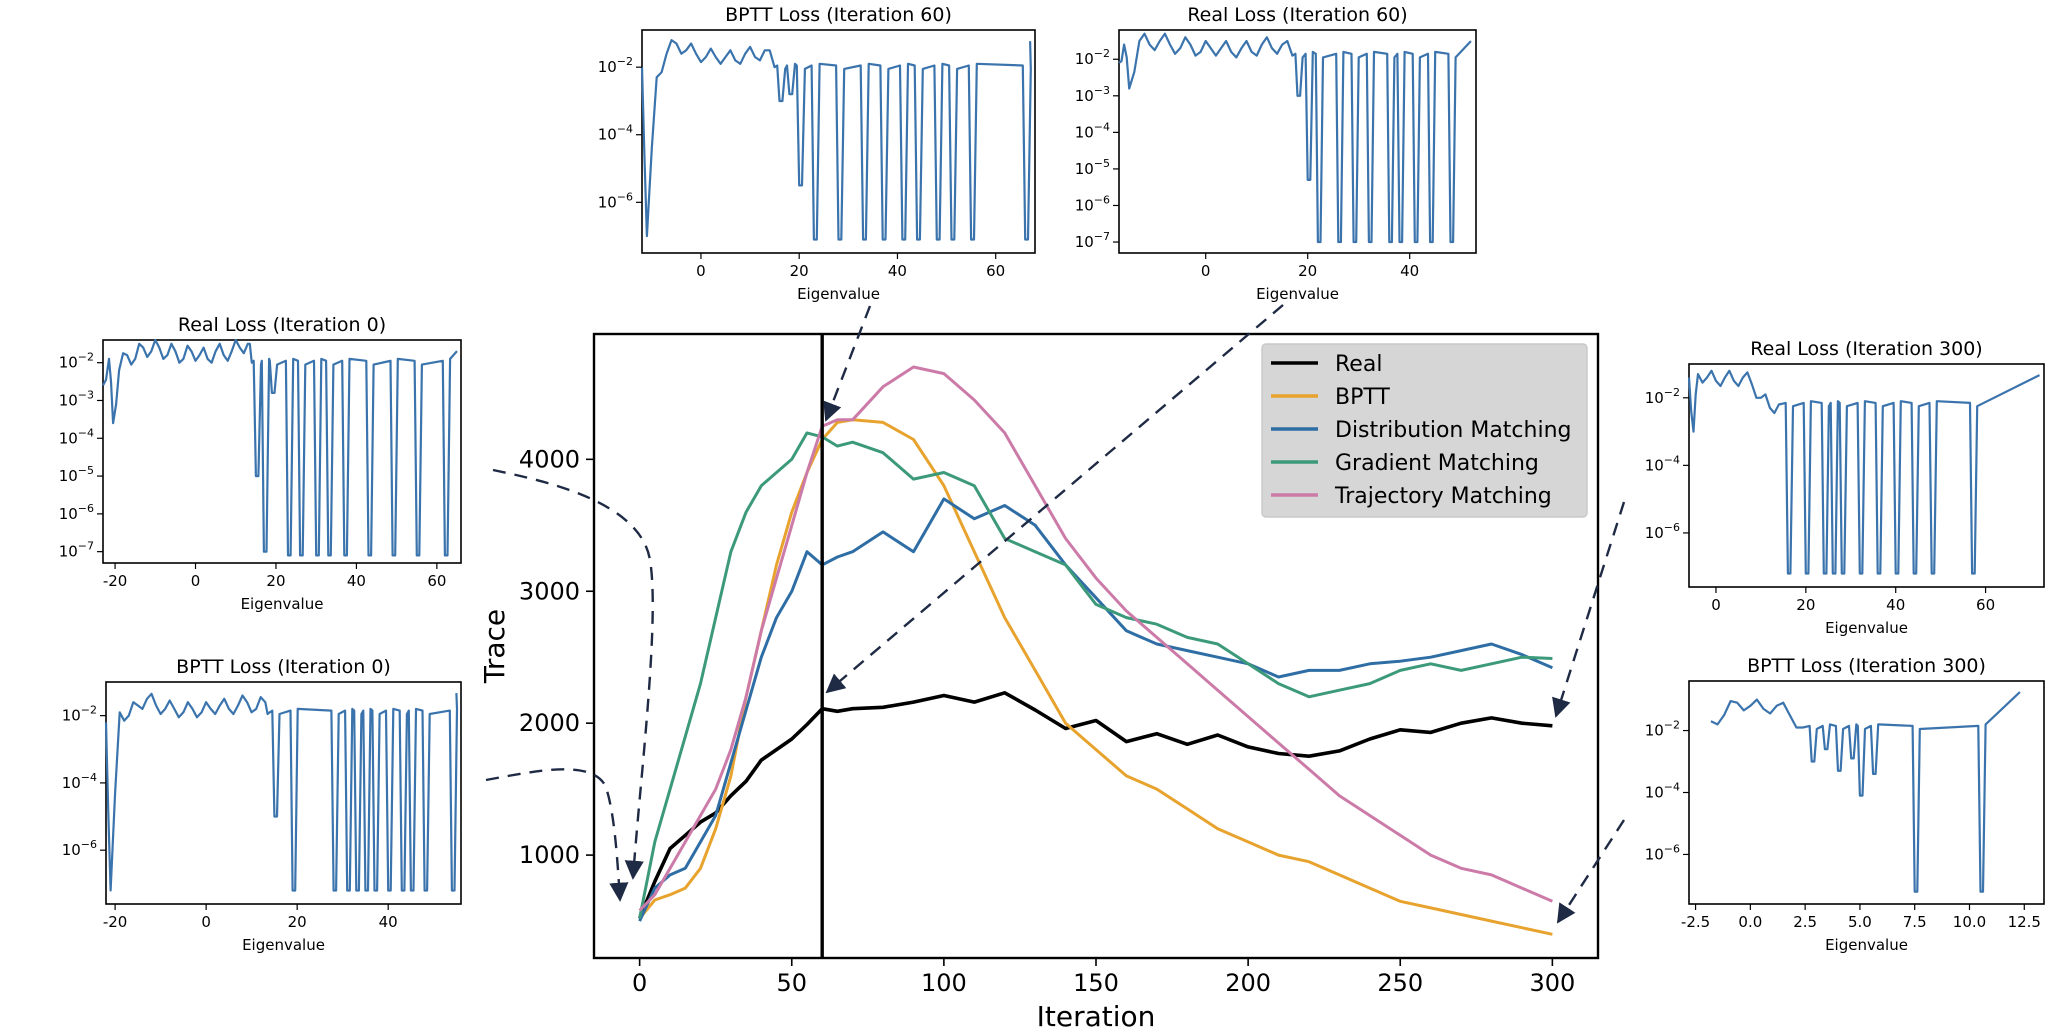  Describe the element at coordinates (1437, 463) in the screenshot. I see `legend-label-gradient: Gradient Matching` at that location.